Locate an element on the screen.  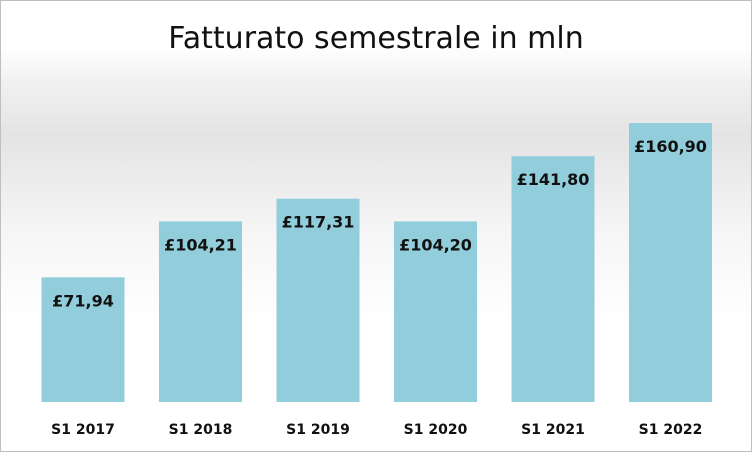
bar-s1-2020 is located at coordinates (435, 311).